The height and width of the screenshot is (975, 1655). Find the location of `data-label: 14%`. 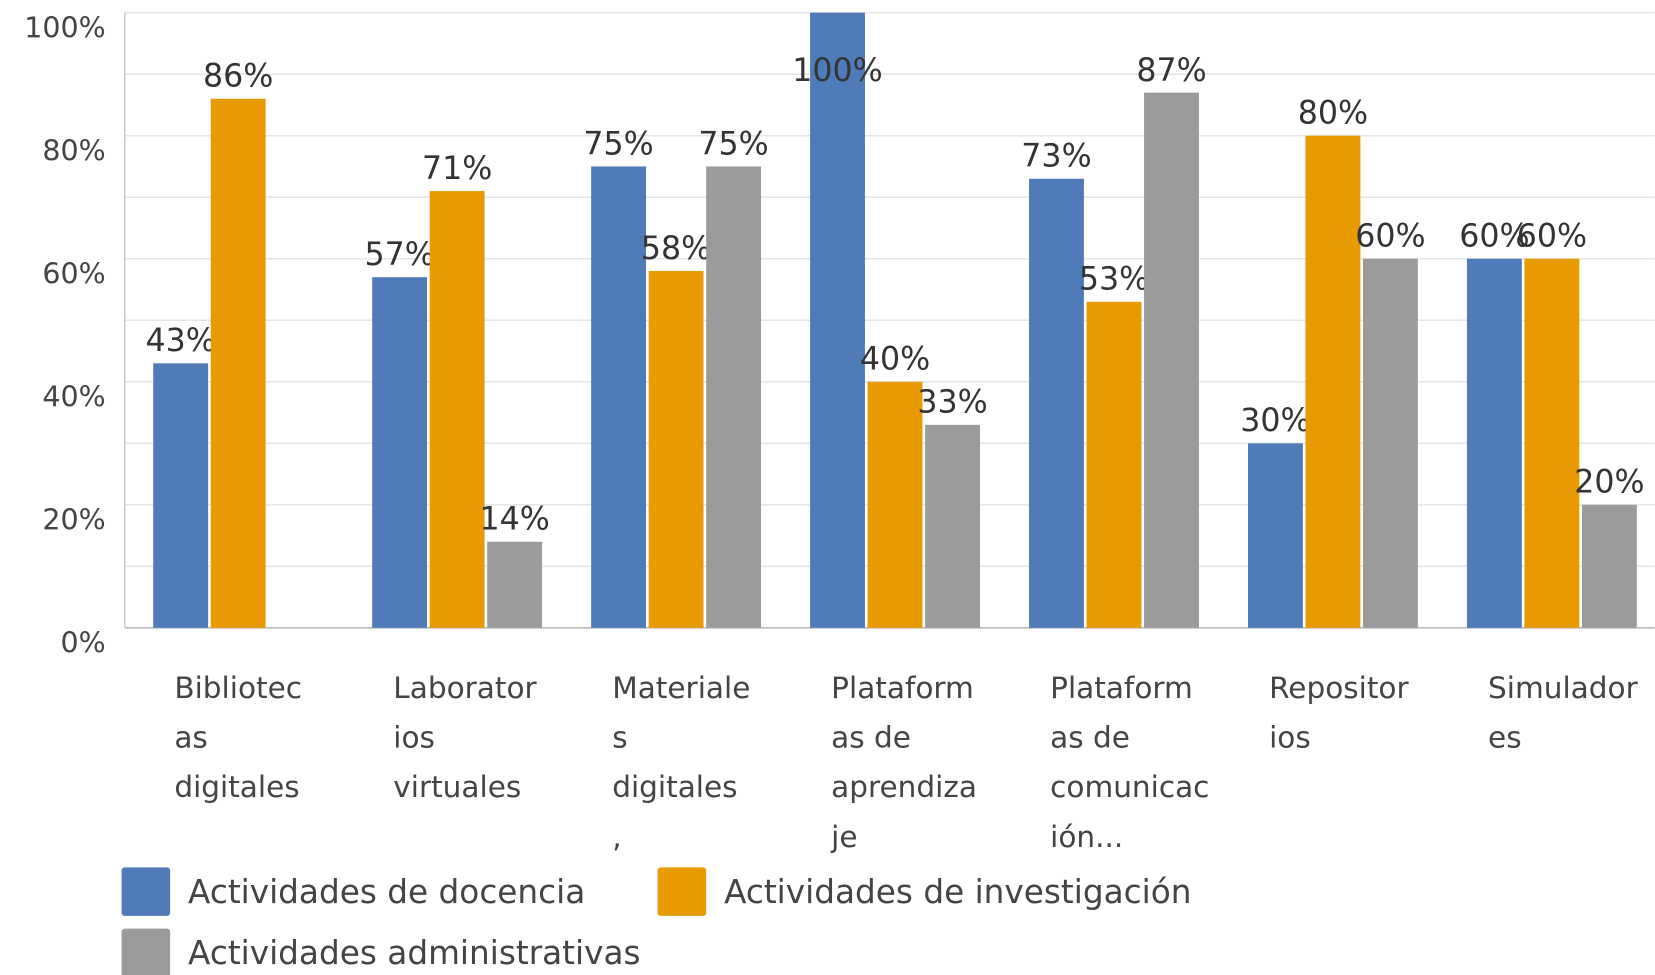

data-label: 14% is located at coordinates (514, 520).